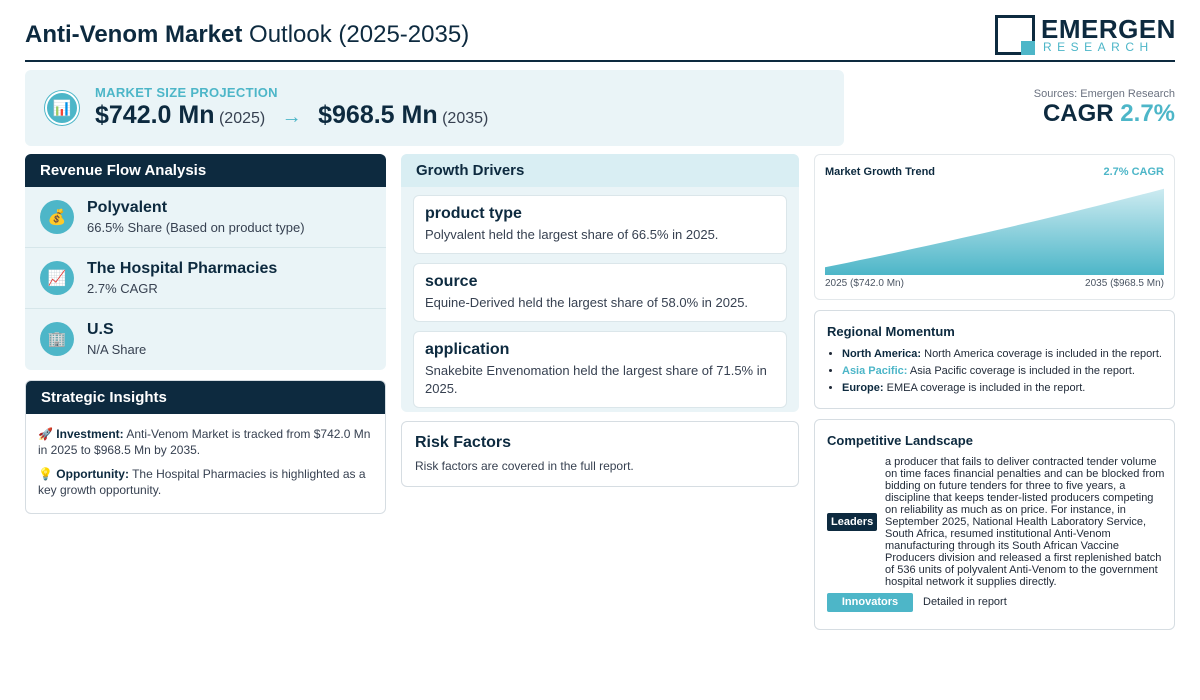 The width and height of the screenshot is (1200, 700). I want to click on projection-values: $742.0 Mn (2025) → $968.5 Mn (2035), so click(291, 115).